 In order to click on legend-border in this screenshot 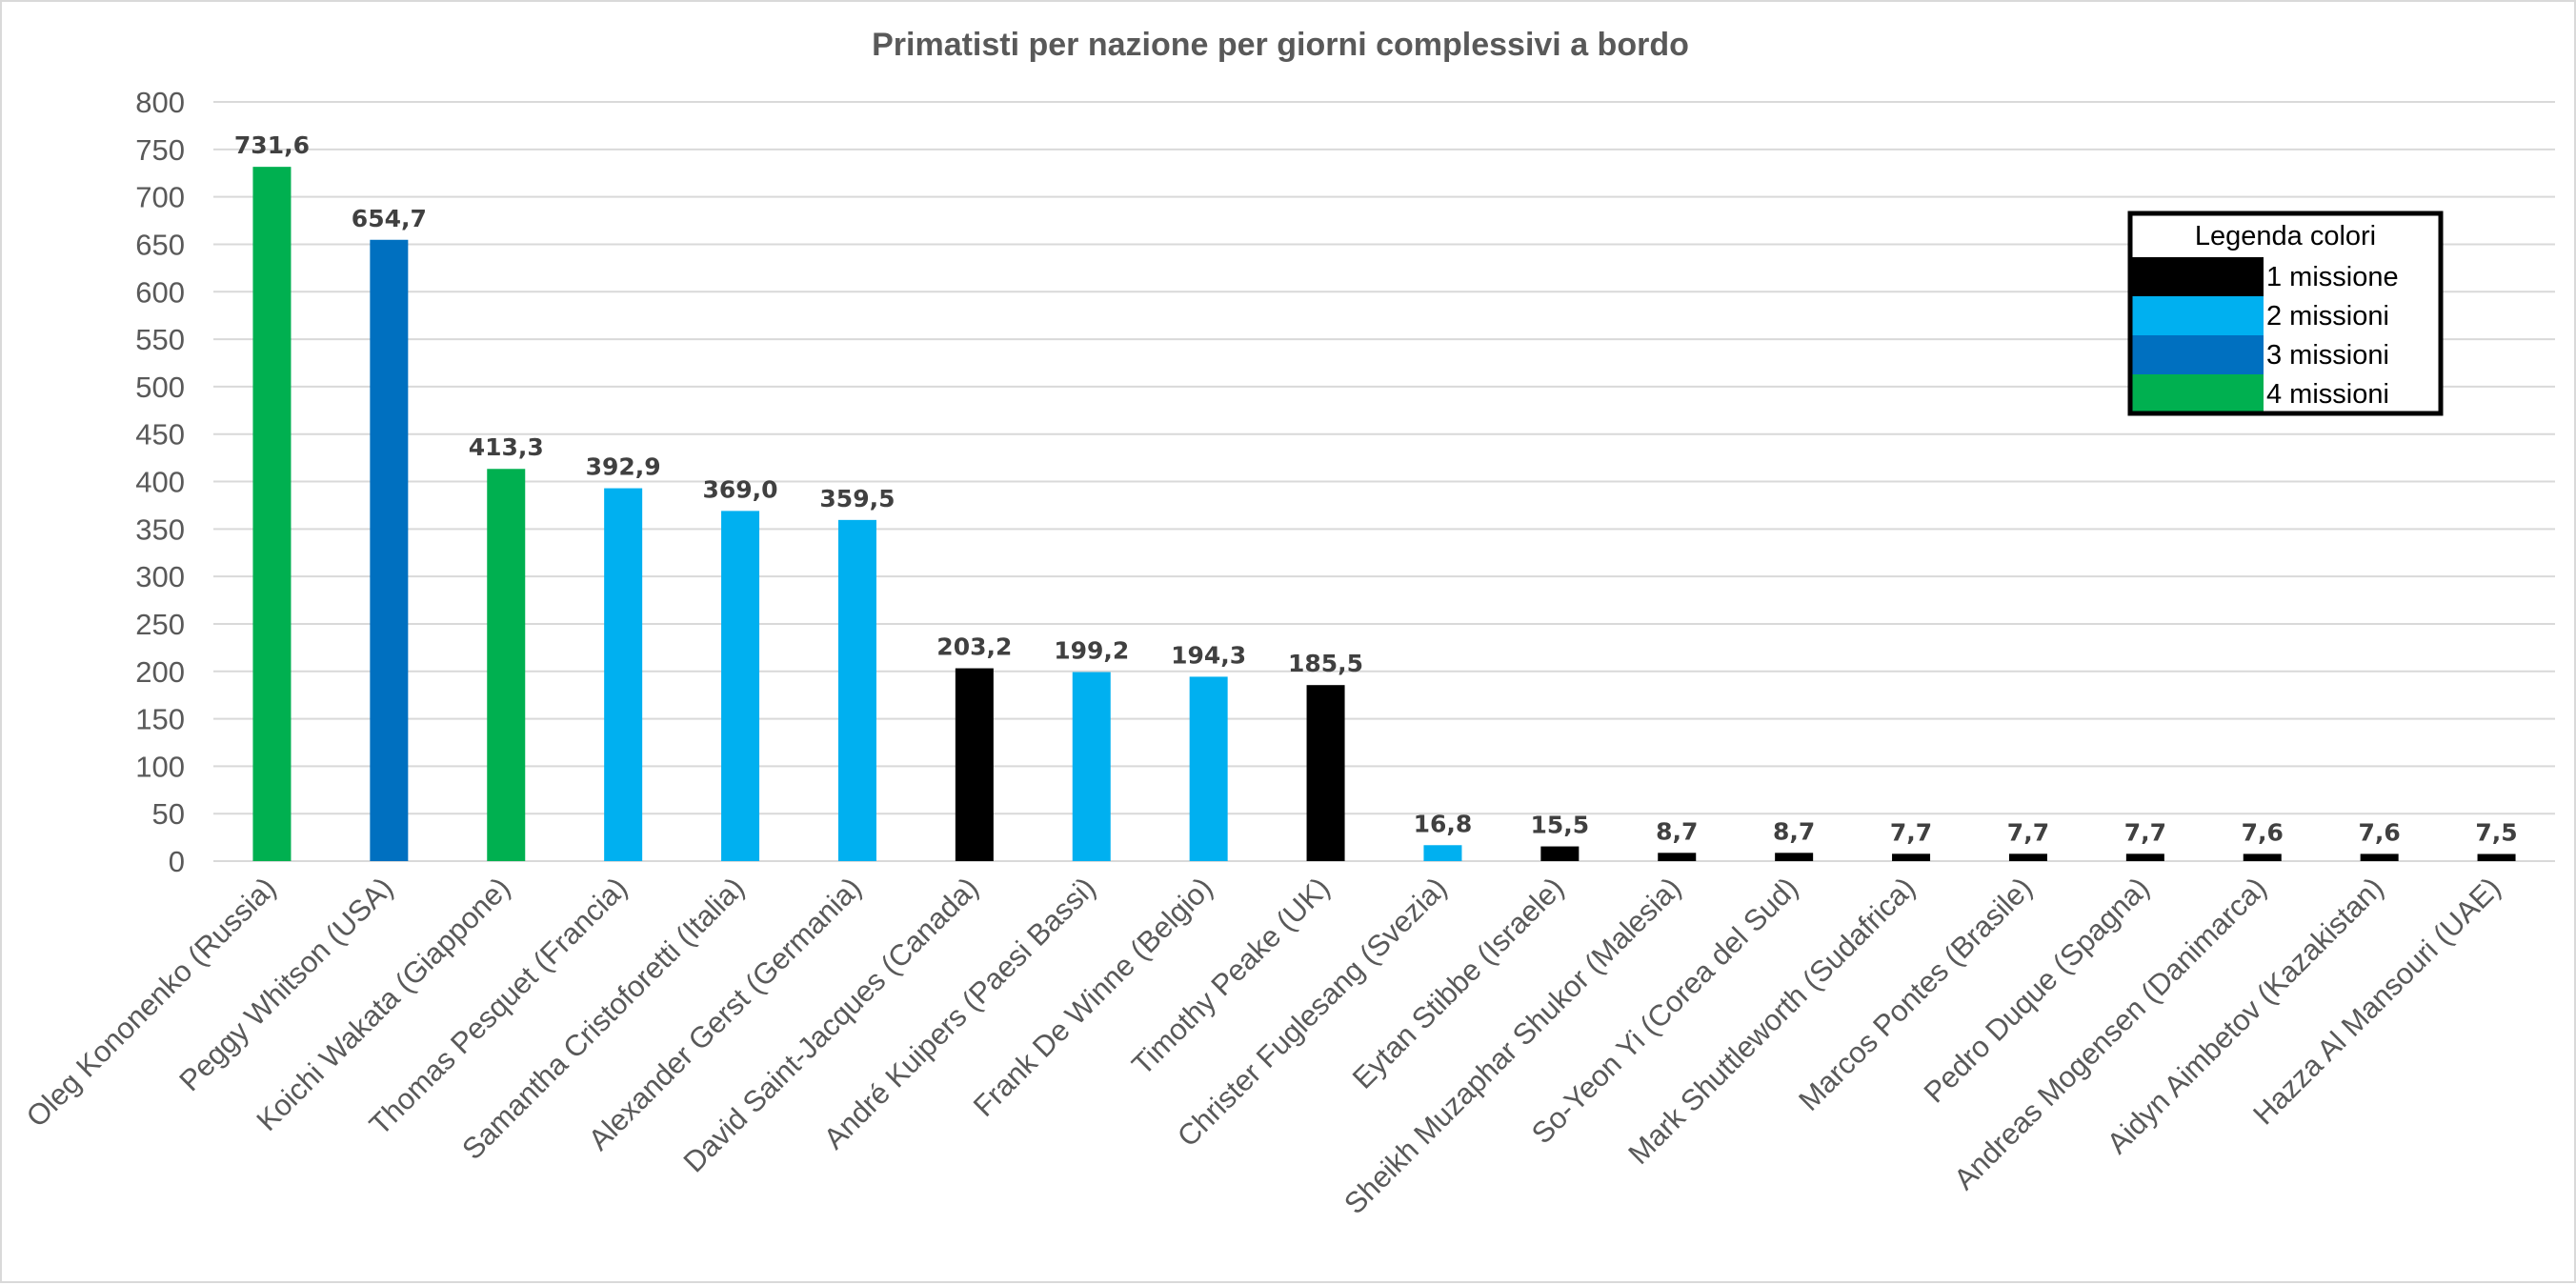, I will do `click(2285, 313)`.